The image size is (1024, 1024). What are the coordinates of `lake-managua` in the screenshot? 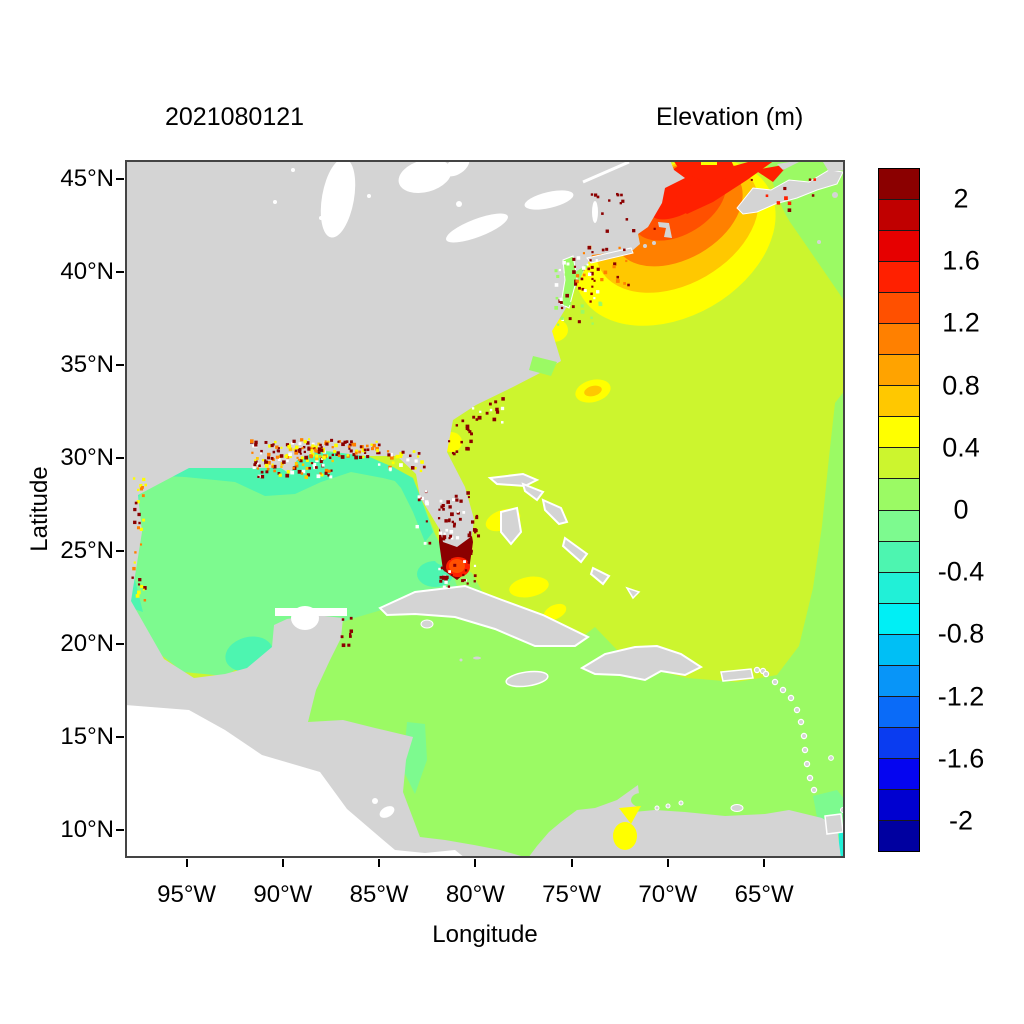 It's located at (375, 801).